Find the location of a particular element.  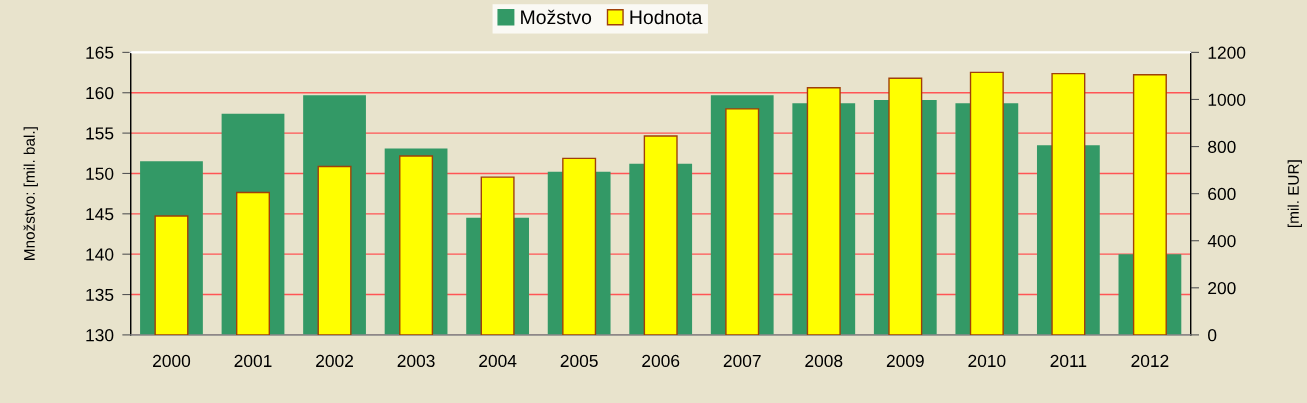

x-tick-label: 2009 is located at coordinates (905, 361).